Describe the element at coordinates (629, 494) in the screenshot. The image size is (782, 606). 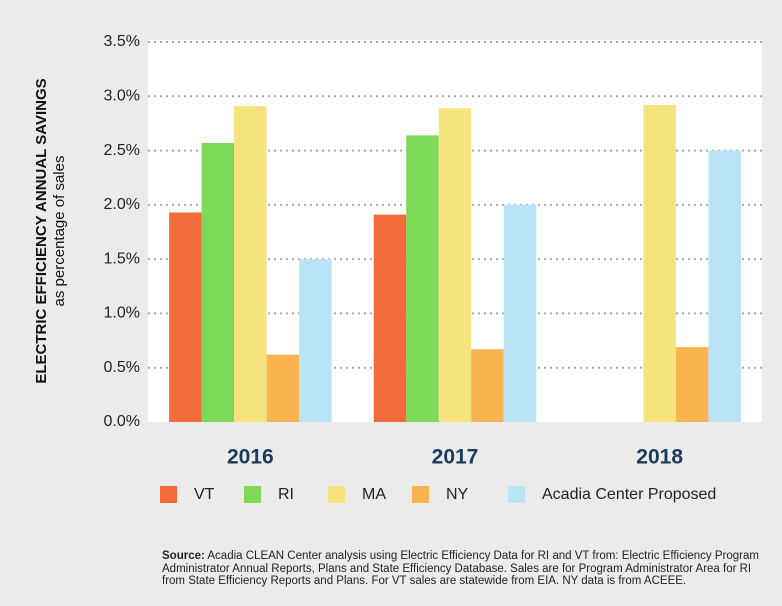
I see `legend-label: Acadia Center Proposed` at that location.